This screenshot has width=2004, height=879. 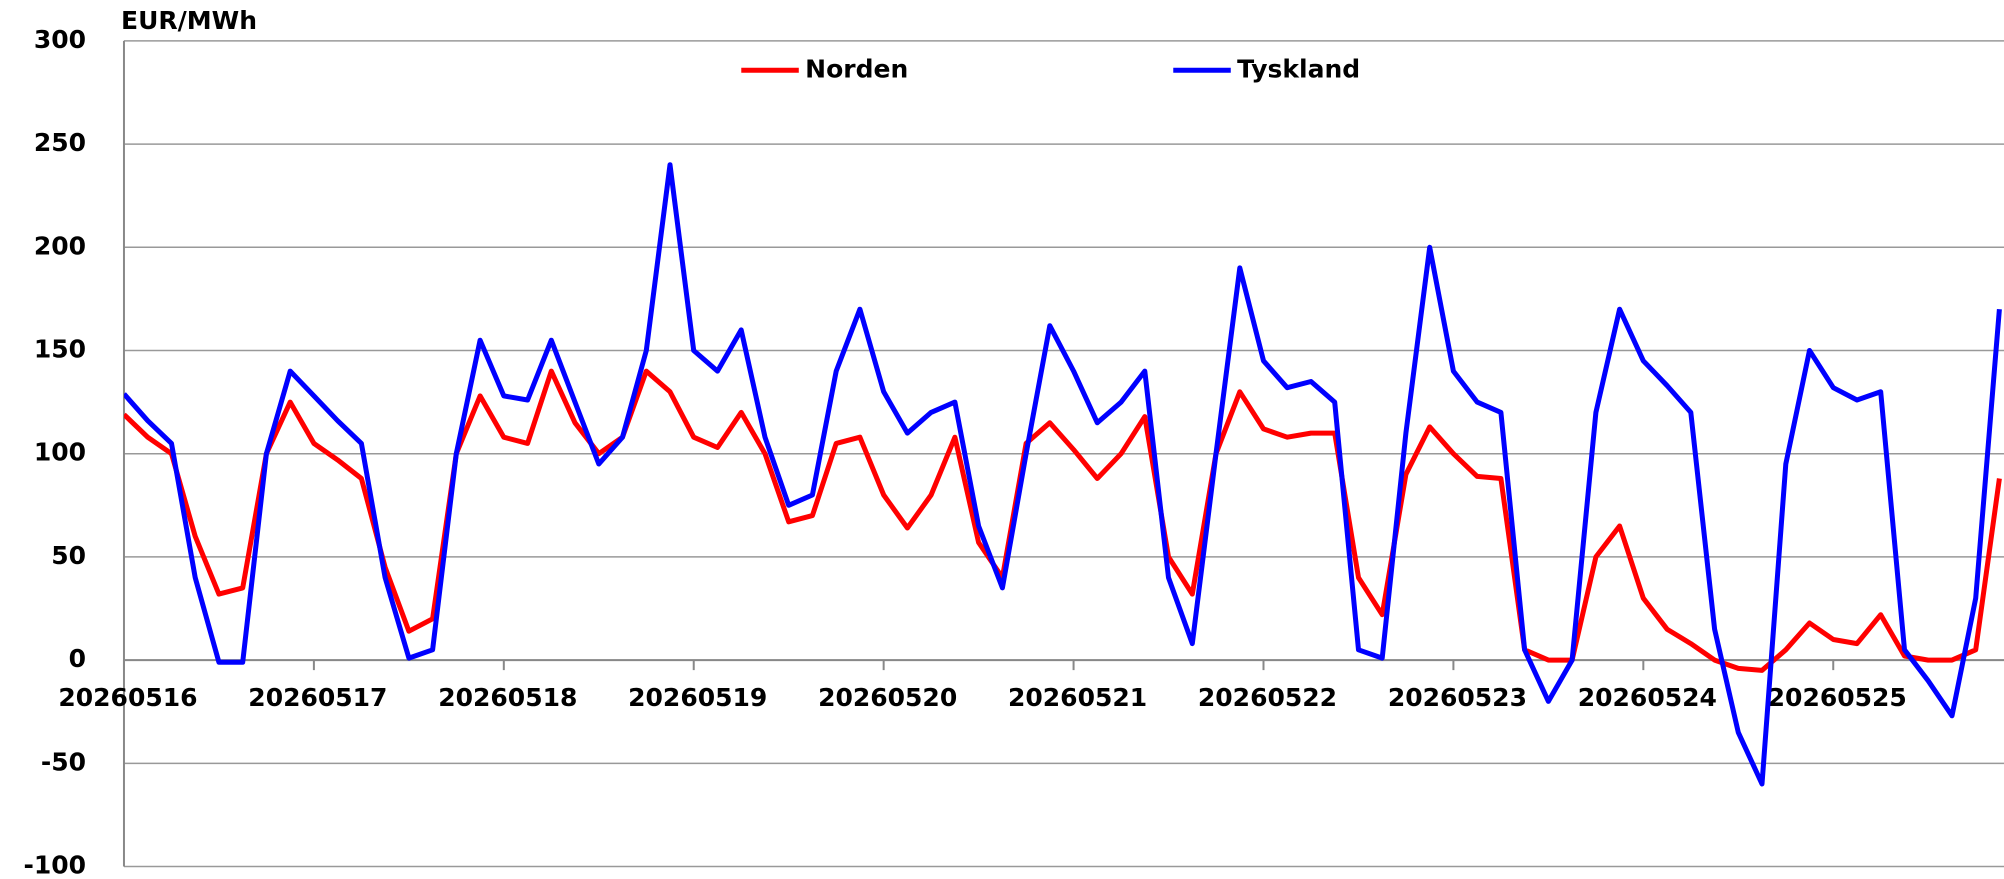 I want to click on y-tick-label: 50, so click(x=68, y=555).